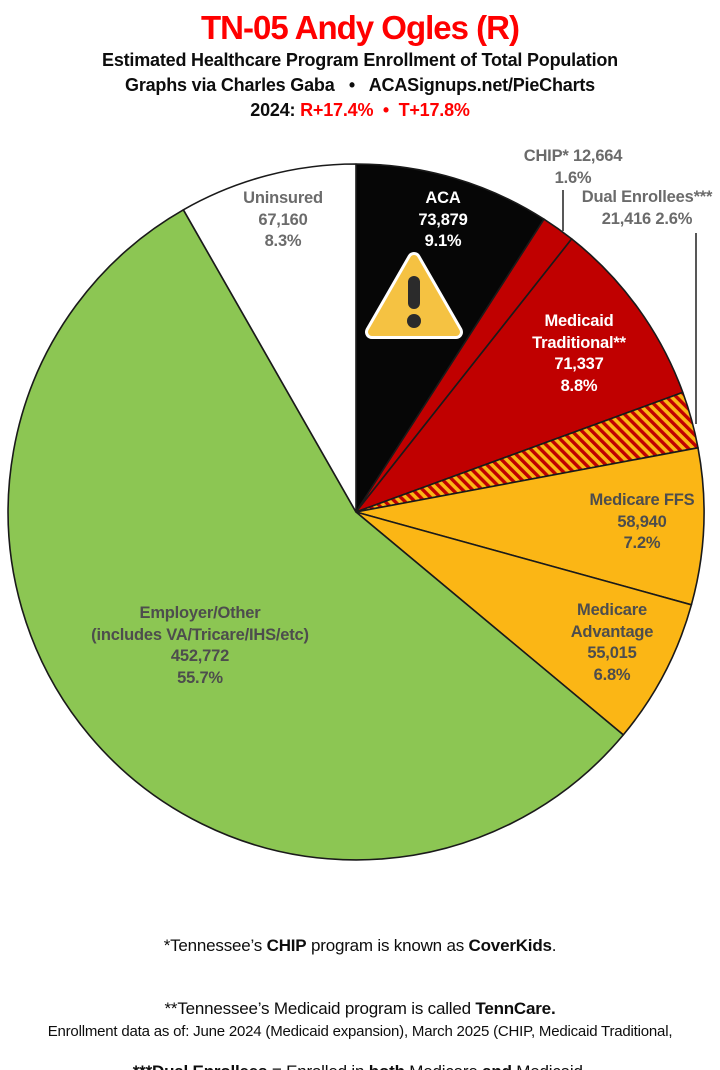 This screenshot has height=1070, width=720. I want to click on uninsured-count: 67,160, so click(283, 219).